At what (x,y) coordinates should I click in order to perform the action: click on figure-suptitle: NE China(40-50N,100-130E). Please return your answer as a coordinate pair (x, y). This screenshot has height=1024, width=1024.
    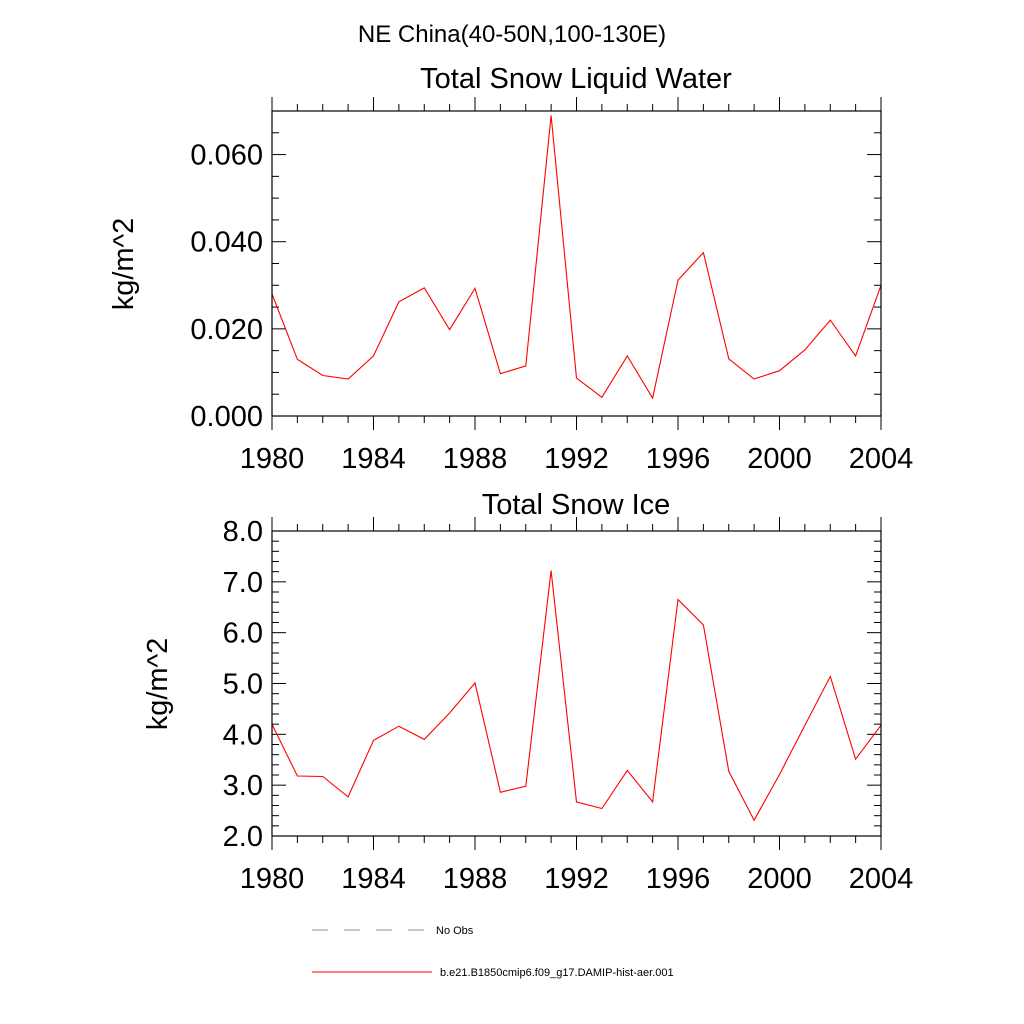
    Looking at the image, I should click on (512, 34).